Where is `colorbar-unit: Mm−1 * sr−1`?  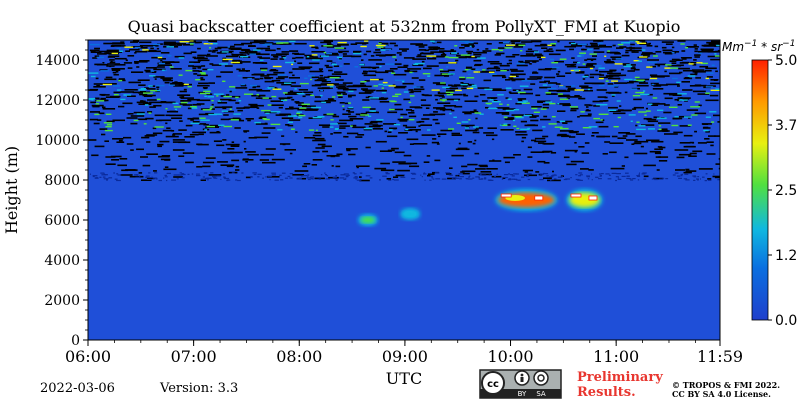 colorbar-unit: Mm−1 * sr−1 is located at coordinates (758, 46).